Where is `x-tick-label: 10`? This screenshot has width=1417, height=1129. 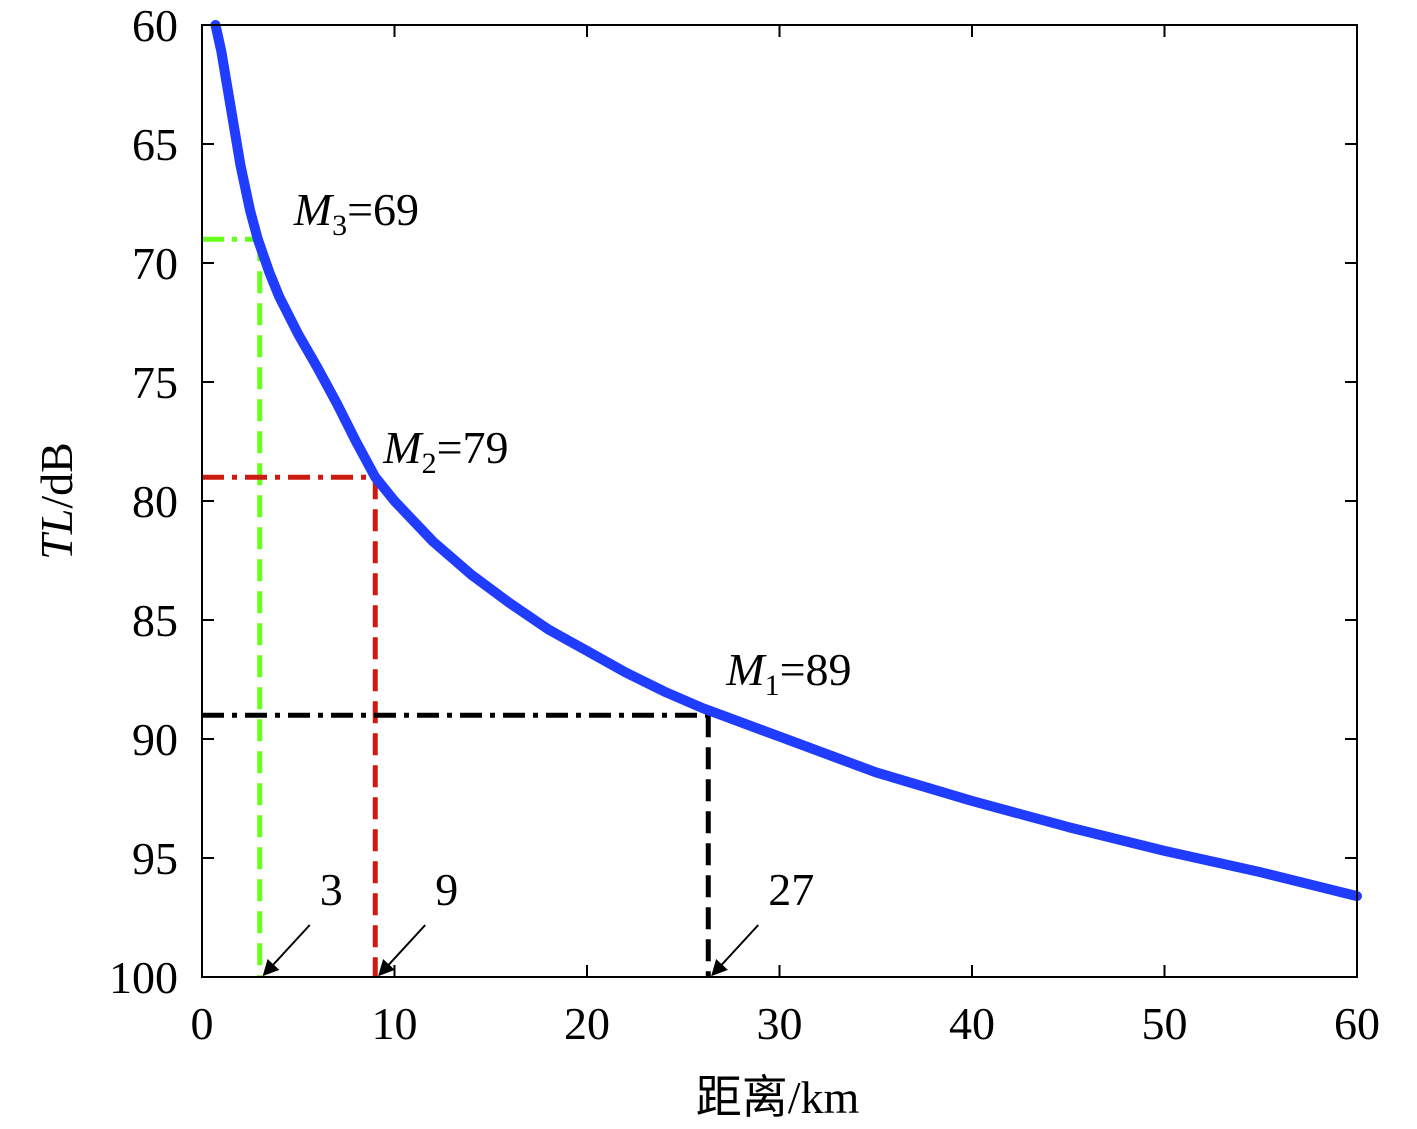
x-tick-label: 10 is located at coordinates (395, 1023).